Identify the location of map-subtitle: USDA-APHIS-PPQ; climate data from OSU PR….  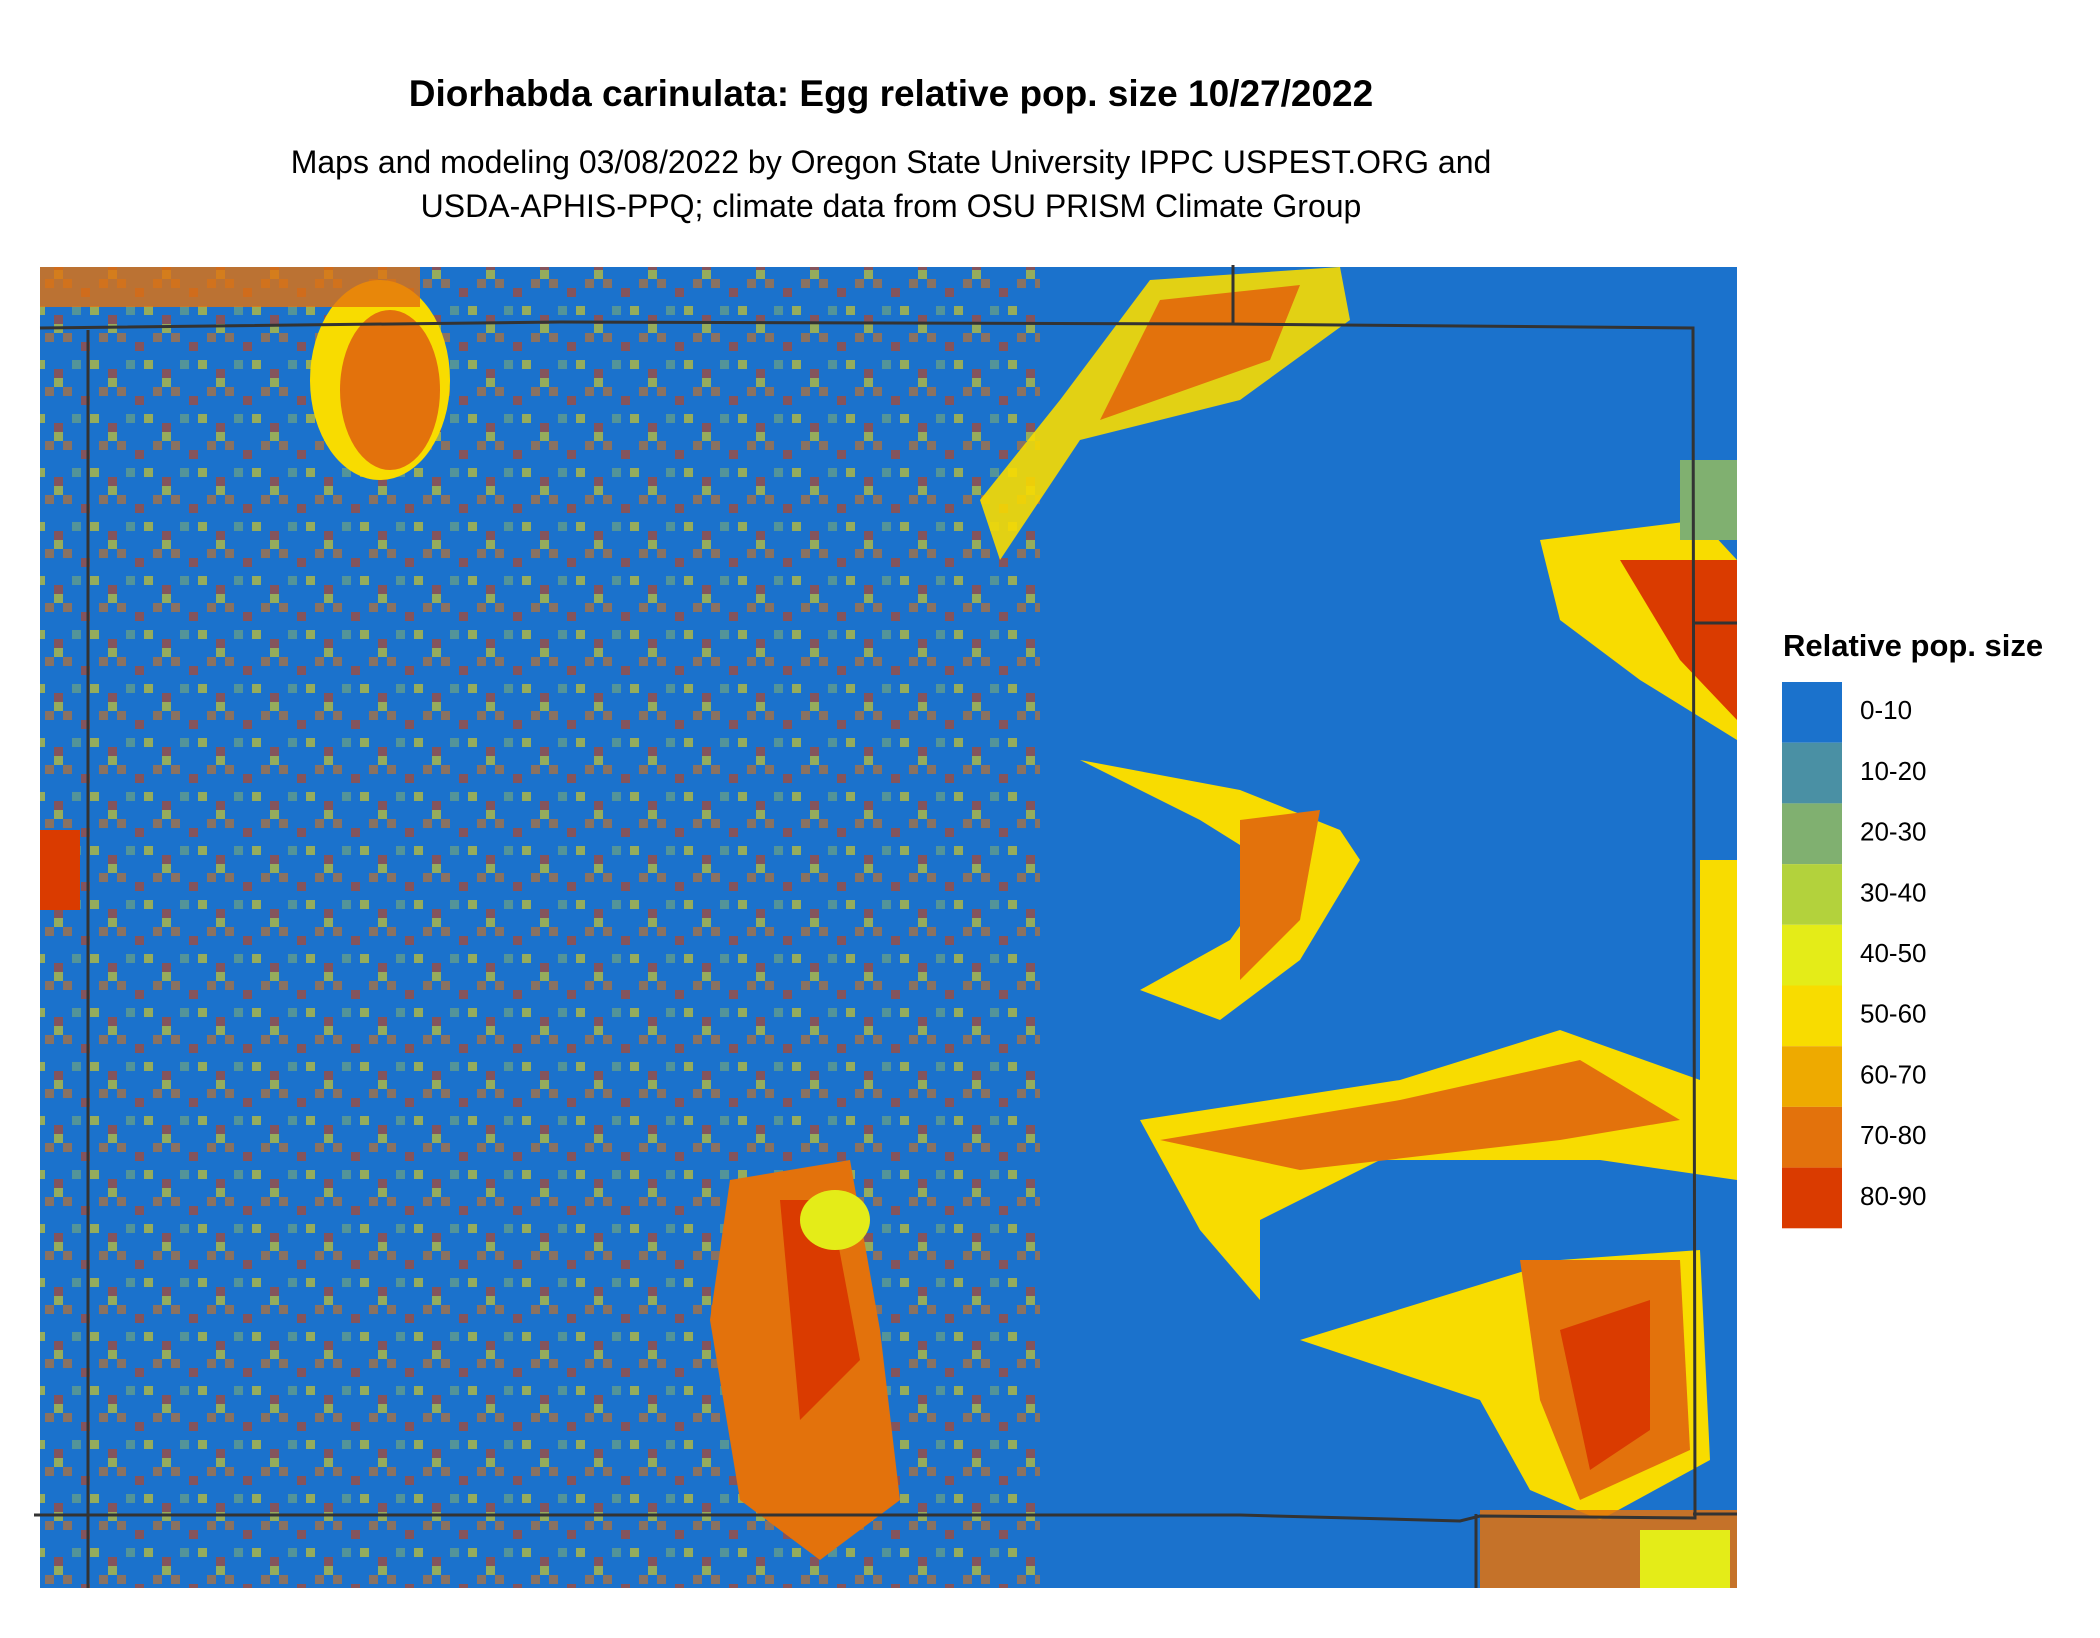
(891, 206).